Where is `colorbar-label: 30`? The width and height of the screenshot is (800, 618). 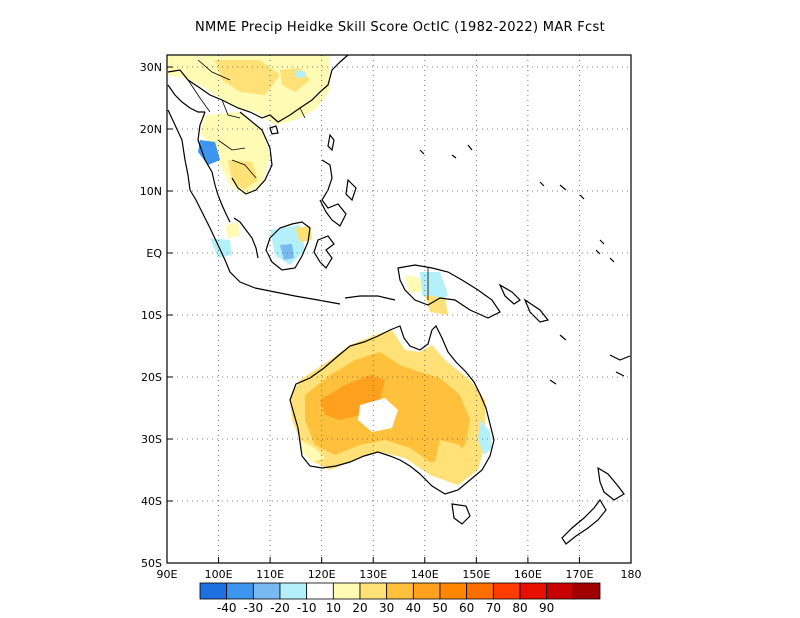
colorbar-label: 30 is located at coordinates (386, 608).